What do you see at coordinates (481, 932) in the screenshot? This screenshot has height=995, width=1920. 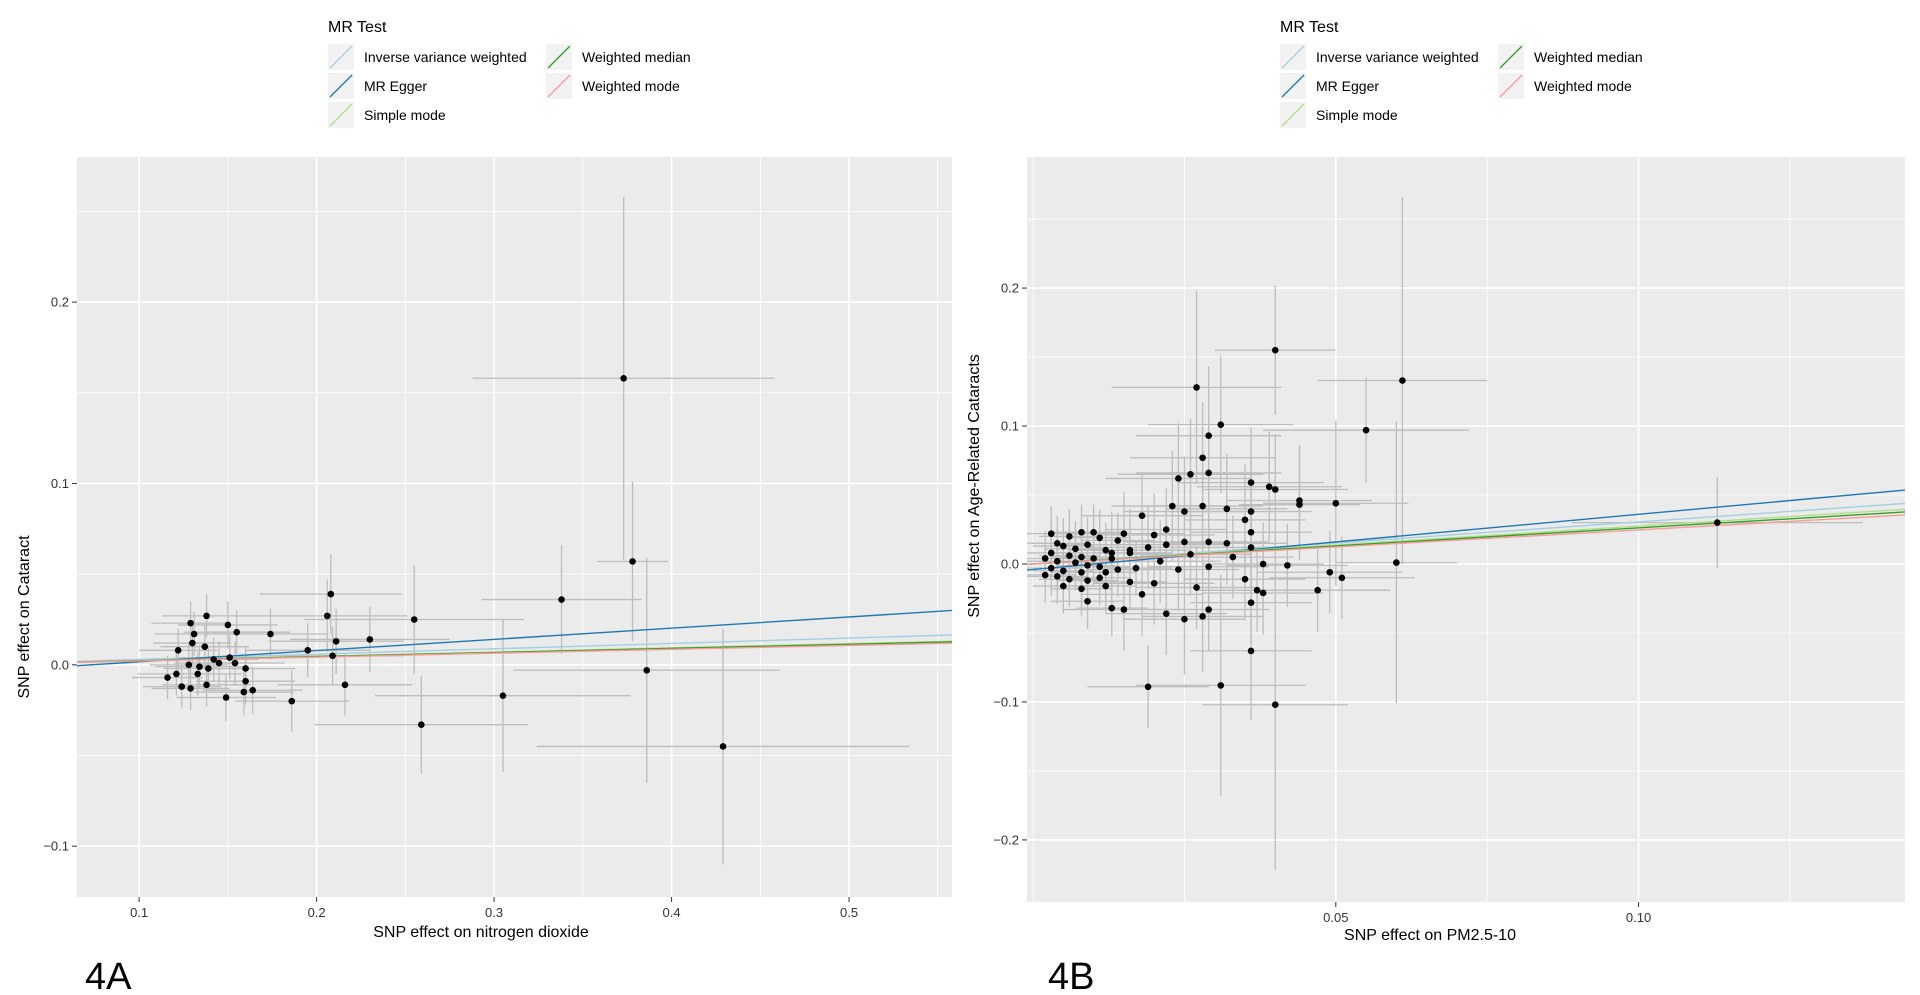 I see `x-axis-label-4a: SNP effect on nitrogen dioxide` at bounding box center [481, 932].